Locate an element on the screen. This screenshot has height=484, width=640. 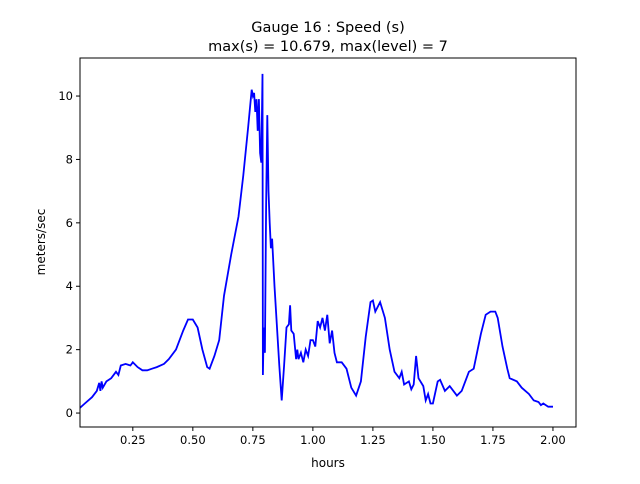
x-tick-label: 2.00 is located at coordinates (553, 440).